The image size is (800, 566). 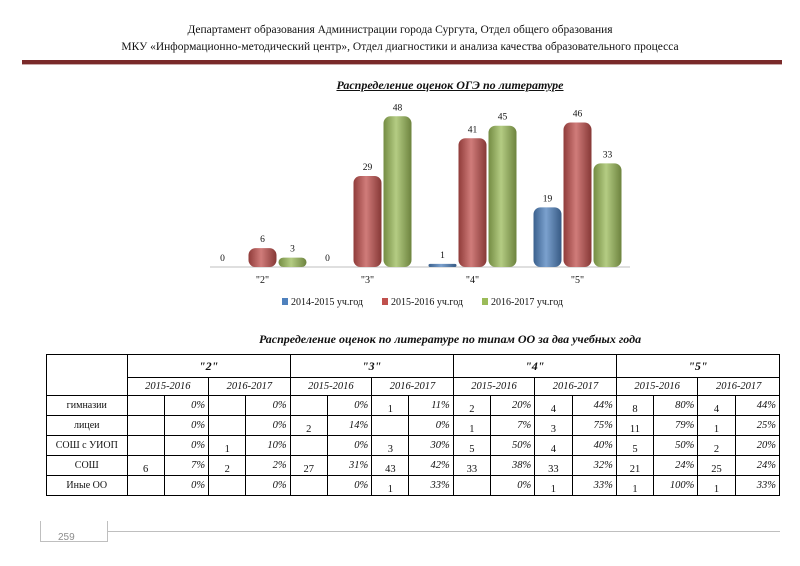 I want to click on data-label-2-2: 29, so click(x=368, y=168).